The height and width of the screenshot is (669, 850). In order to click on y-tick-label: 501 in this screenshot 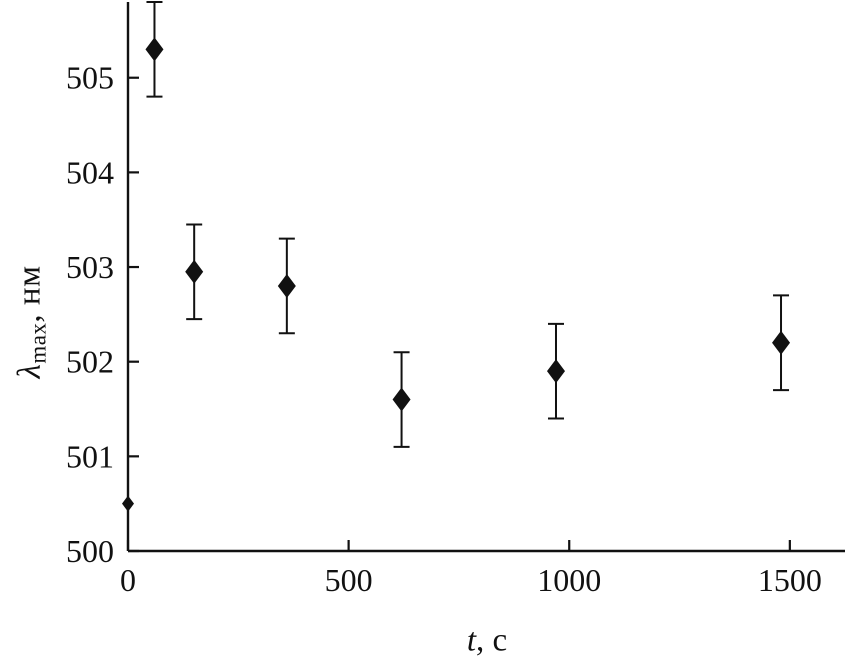, I will do `click(90, 456)`.